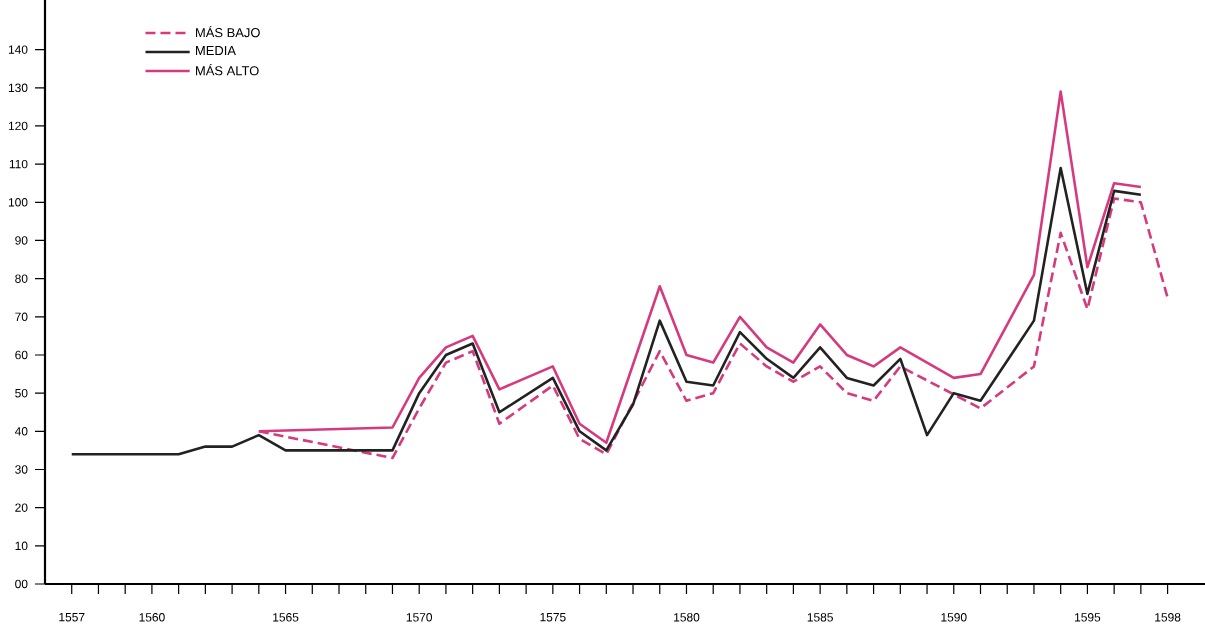 Image resolution: width=1205 pixels, height=634 pixels. Describe the element at coordinates (216, 50) in the screenshot. I see `legend-label: MEDIA` at that location.